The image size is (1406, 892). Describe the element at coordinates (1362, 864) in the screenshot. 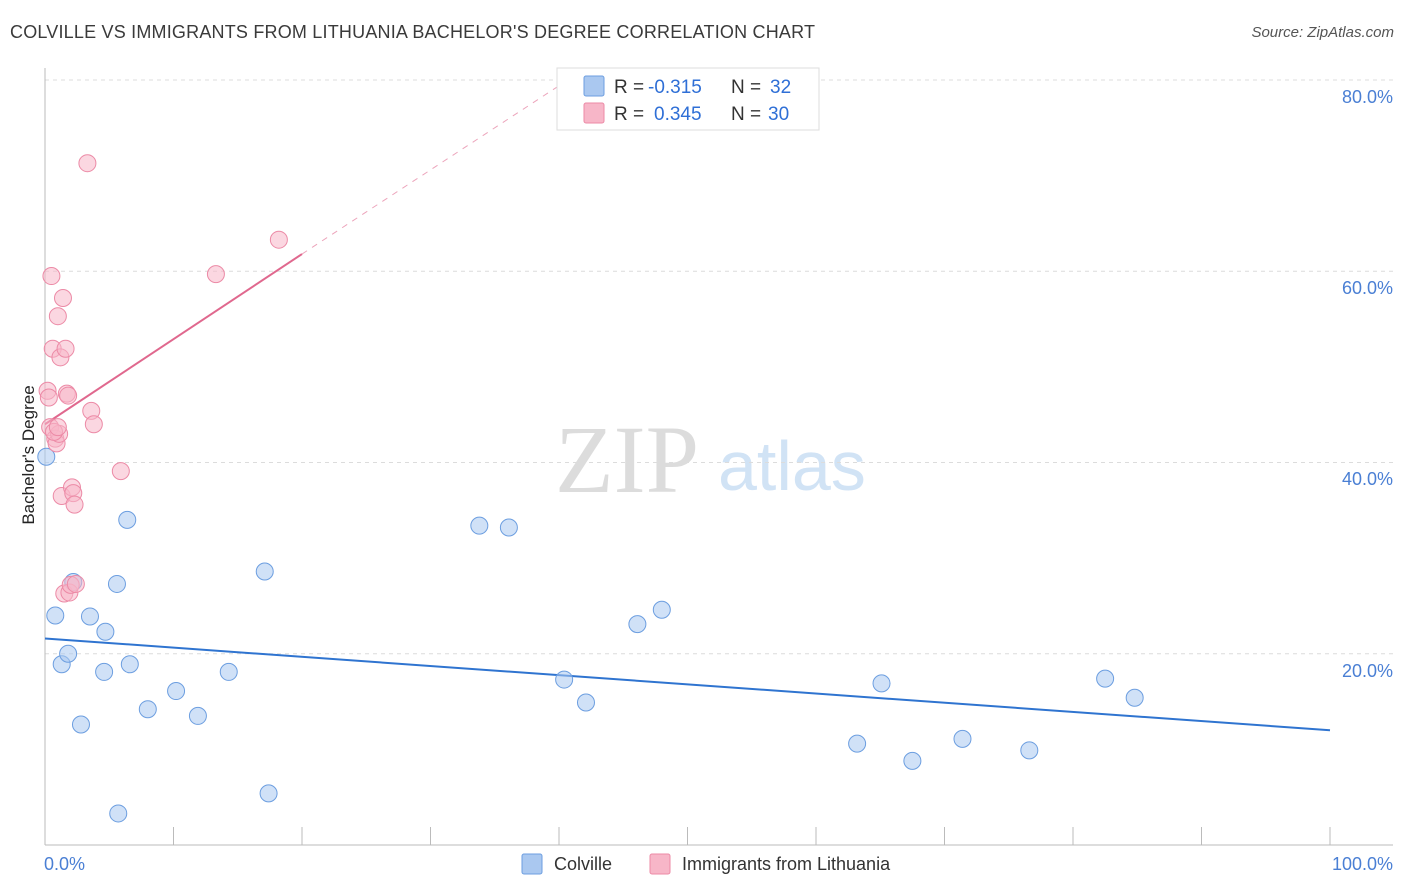

I see `x-tick-label-max: 100.0%` at that location.